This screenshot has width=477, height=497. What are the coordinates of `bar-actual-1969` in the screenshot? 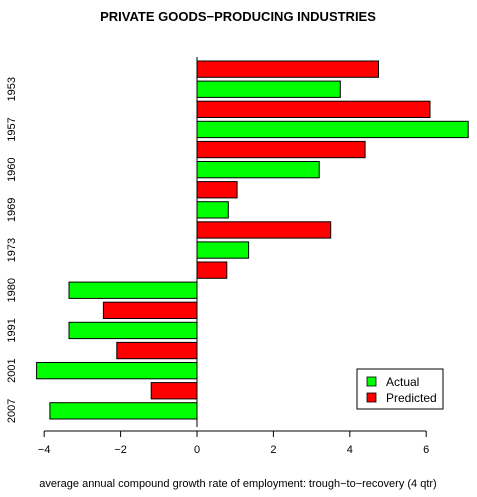 It's located at (212, 210).